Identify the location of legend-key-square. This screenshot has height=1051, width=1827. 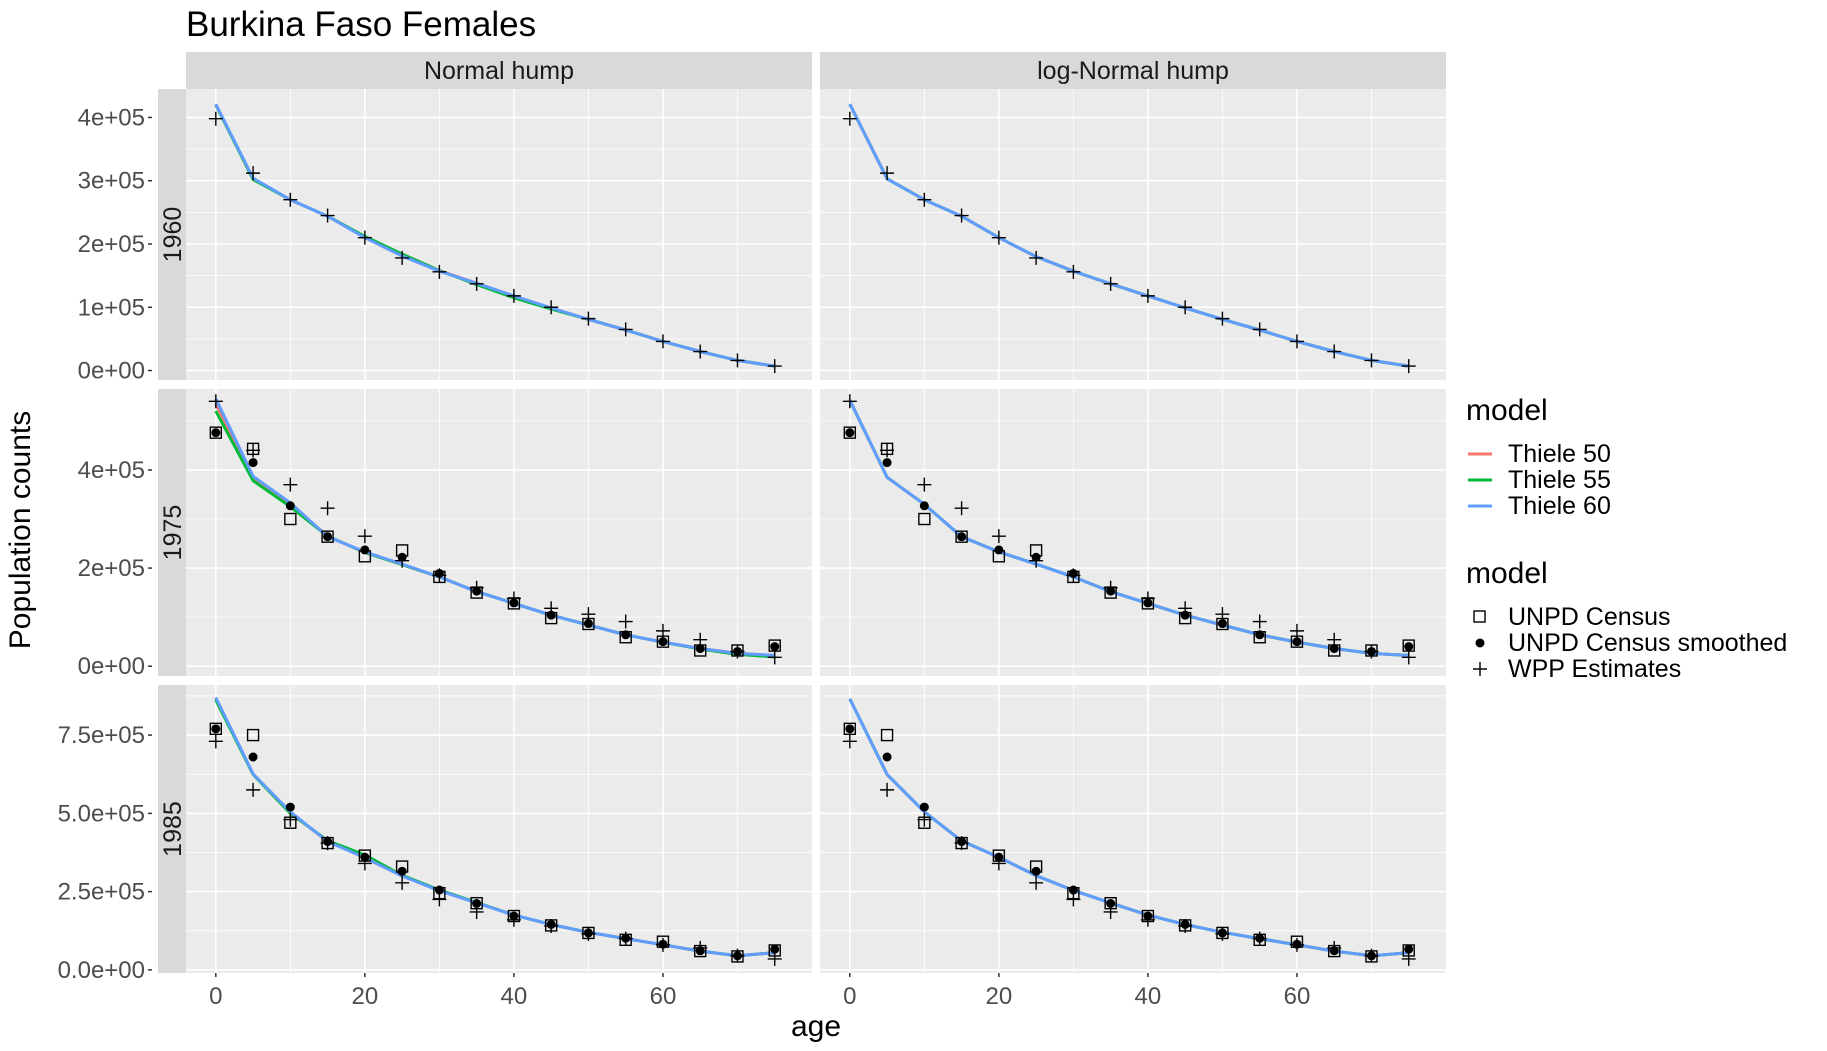
(1479, 616).